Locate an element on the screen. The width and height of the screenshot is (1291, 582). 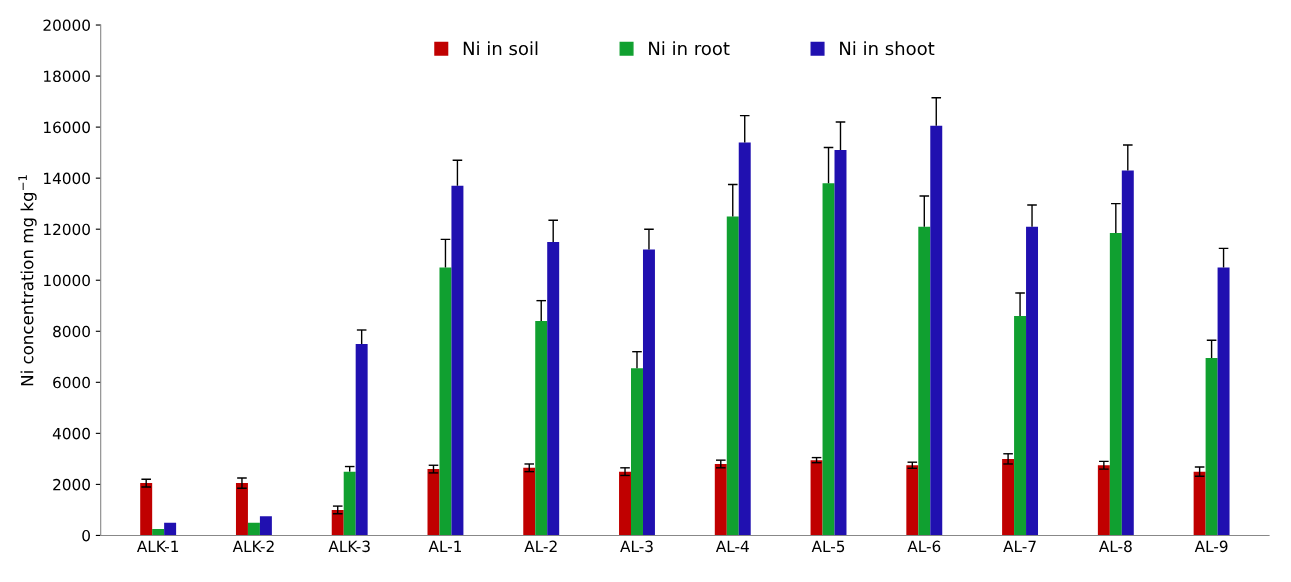
y-tick-label: 16000 is located at coordinates (67, 127).